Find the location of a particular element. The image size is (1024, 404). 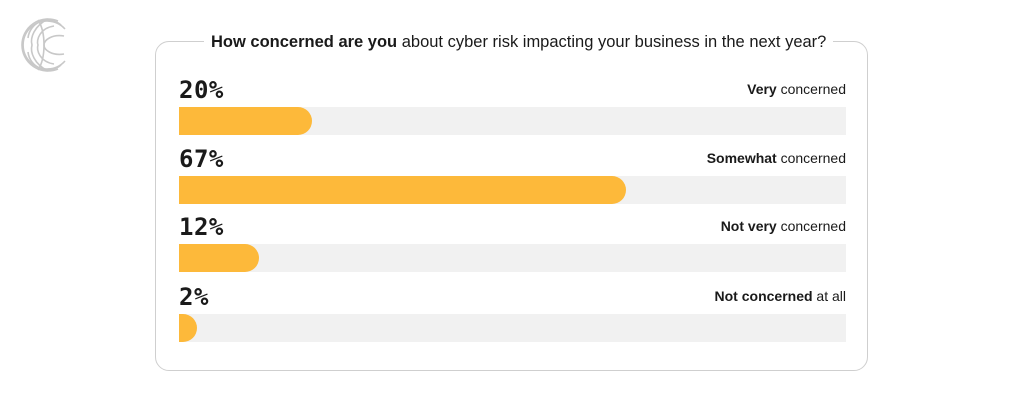

bar-row-not-very-concerned: 12% Not very concerned is located at coordinates (512, 243).